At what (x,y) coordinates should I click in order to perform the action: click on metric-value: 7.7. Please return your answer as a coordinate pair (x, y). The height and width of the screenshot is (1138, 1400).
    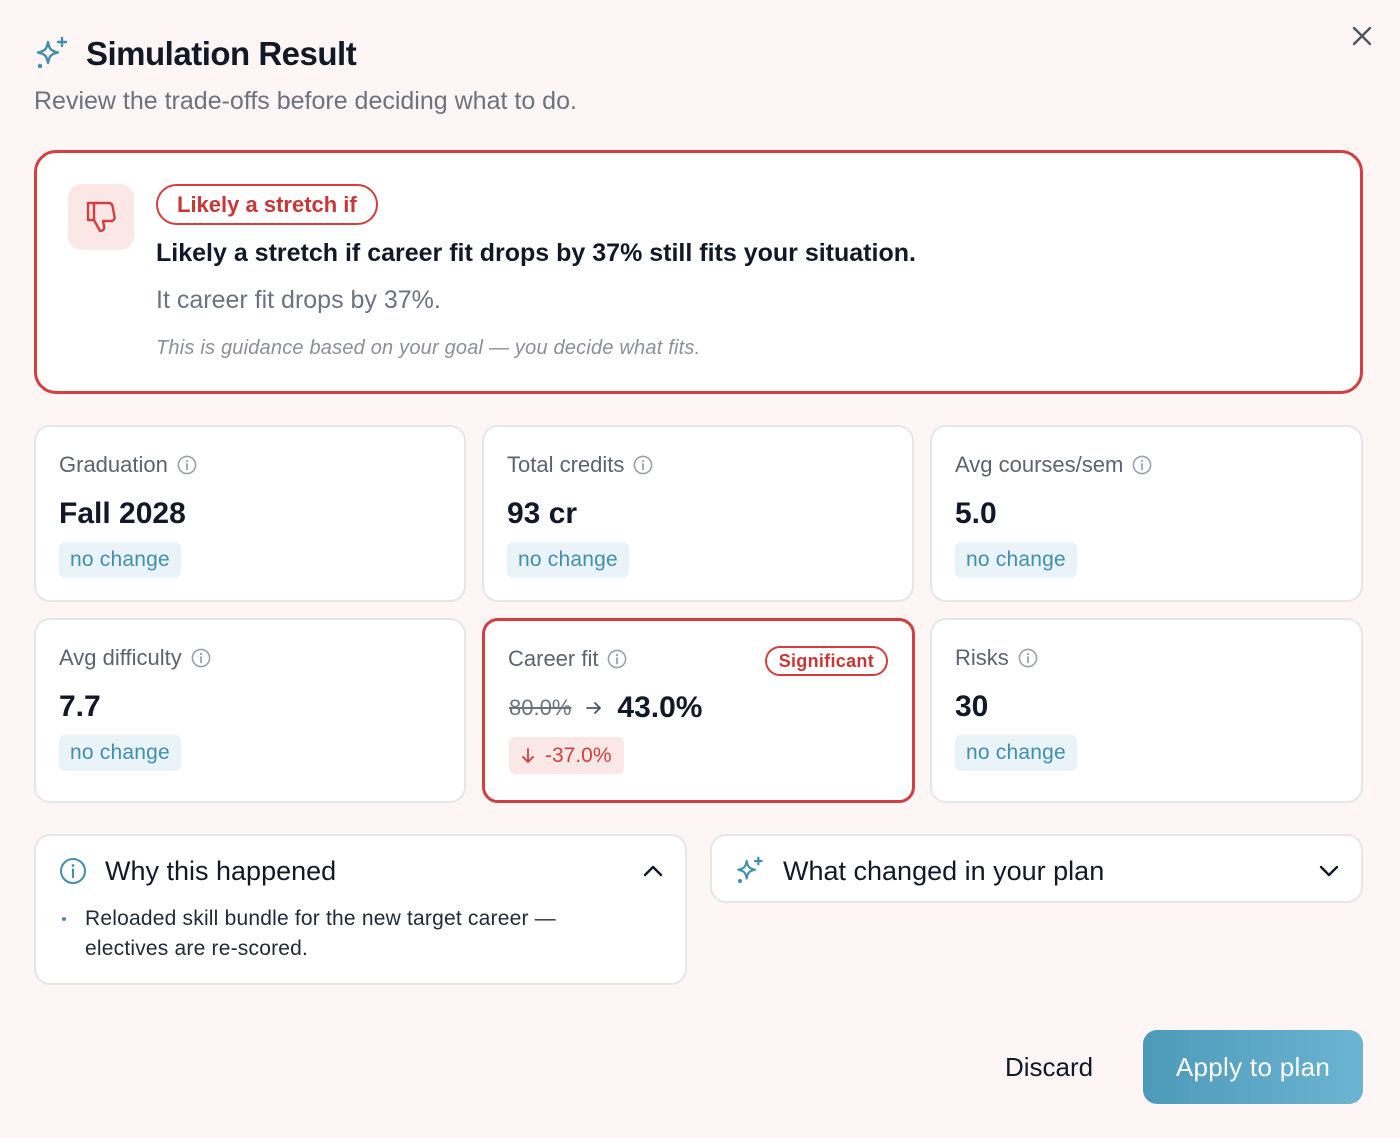
    Looking at the image, I should click on (80, 706).